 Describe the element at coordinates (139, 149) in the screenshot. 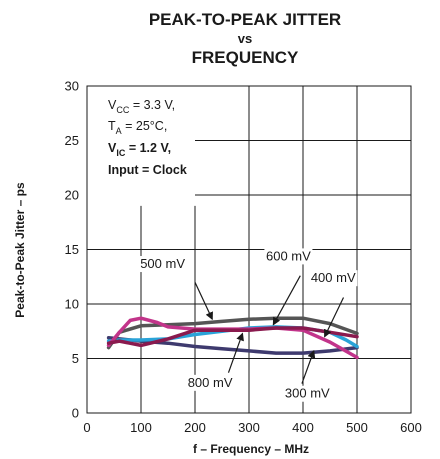

I see `condition-vic: VIC = 1.2 V,` at that location.